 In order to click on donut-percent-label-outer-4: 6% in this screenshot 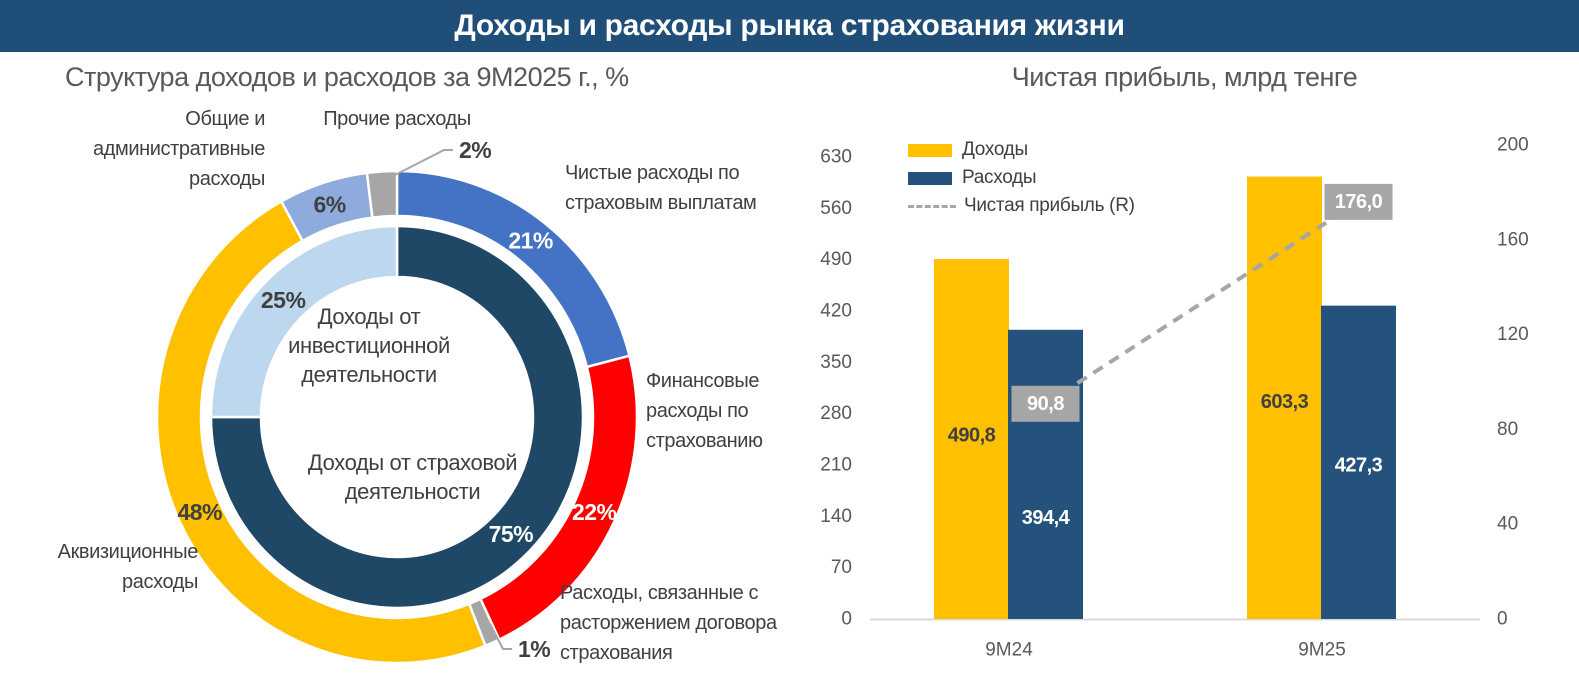, I will do `click(330, 204)`.